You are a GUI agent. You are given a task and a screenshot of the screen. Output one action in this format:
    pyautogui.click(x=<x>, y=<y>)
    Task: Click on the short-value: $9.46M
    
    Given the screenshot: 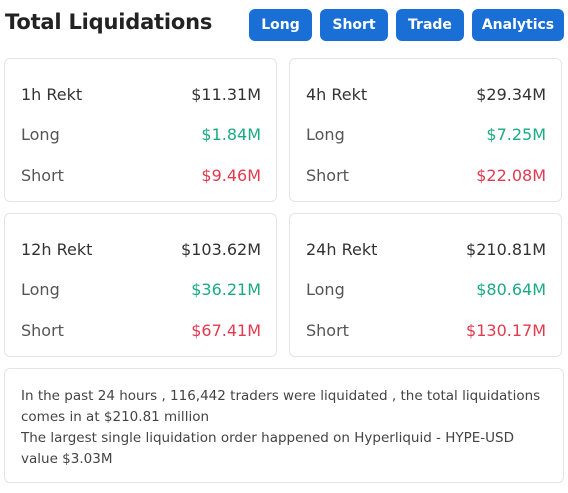 What is the action you would take?
    pyautogui.click(x=231, y=175)
    